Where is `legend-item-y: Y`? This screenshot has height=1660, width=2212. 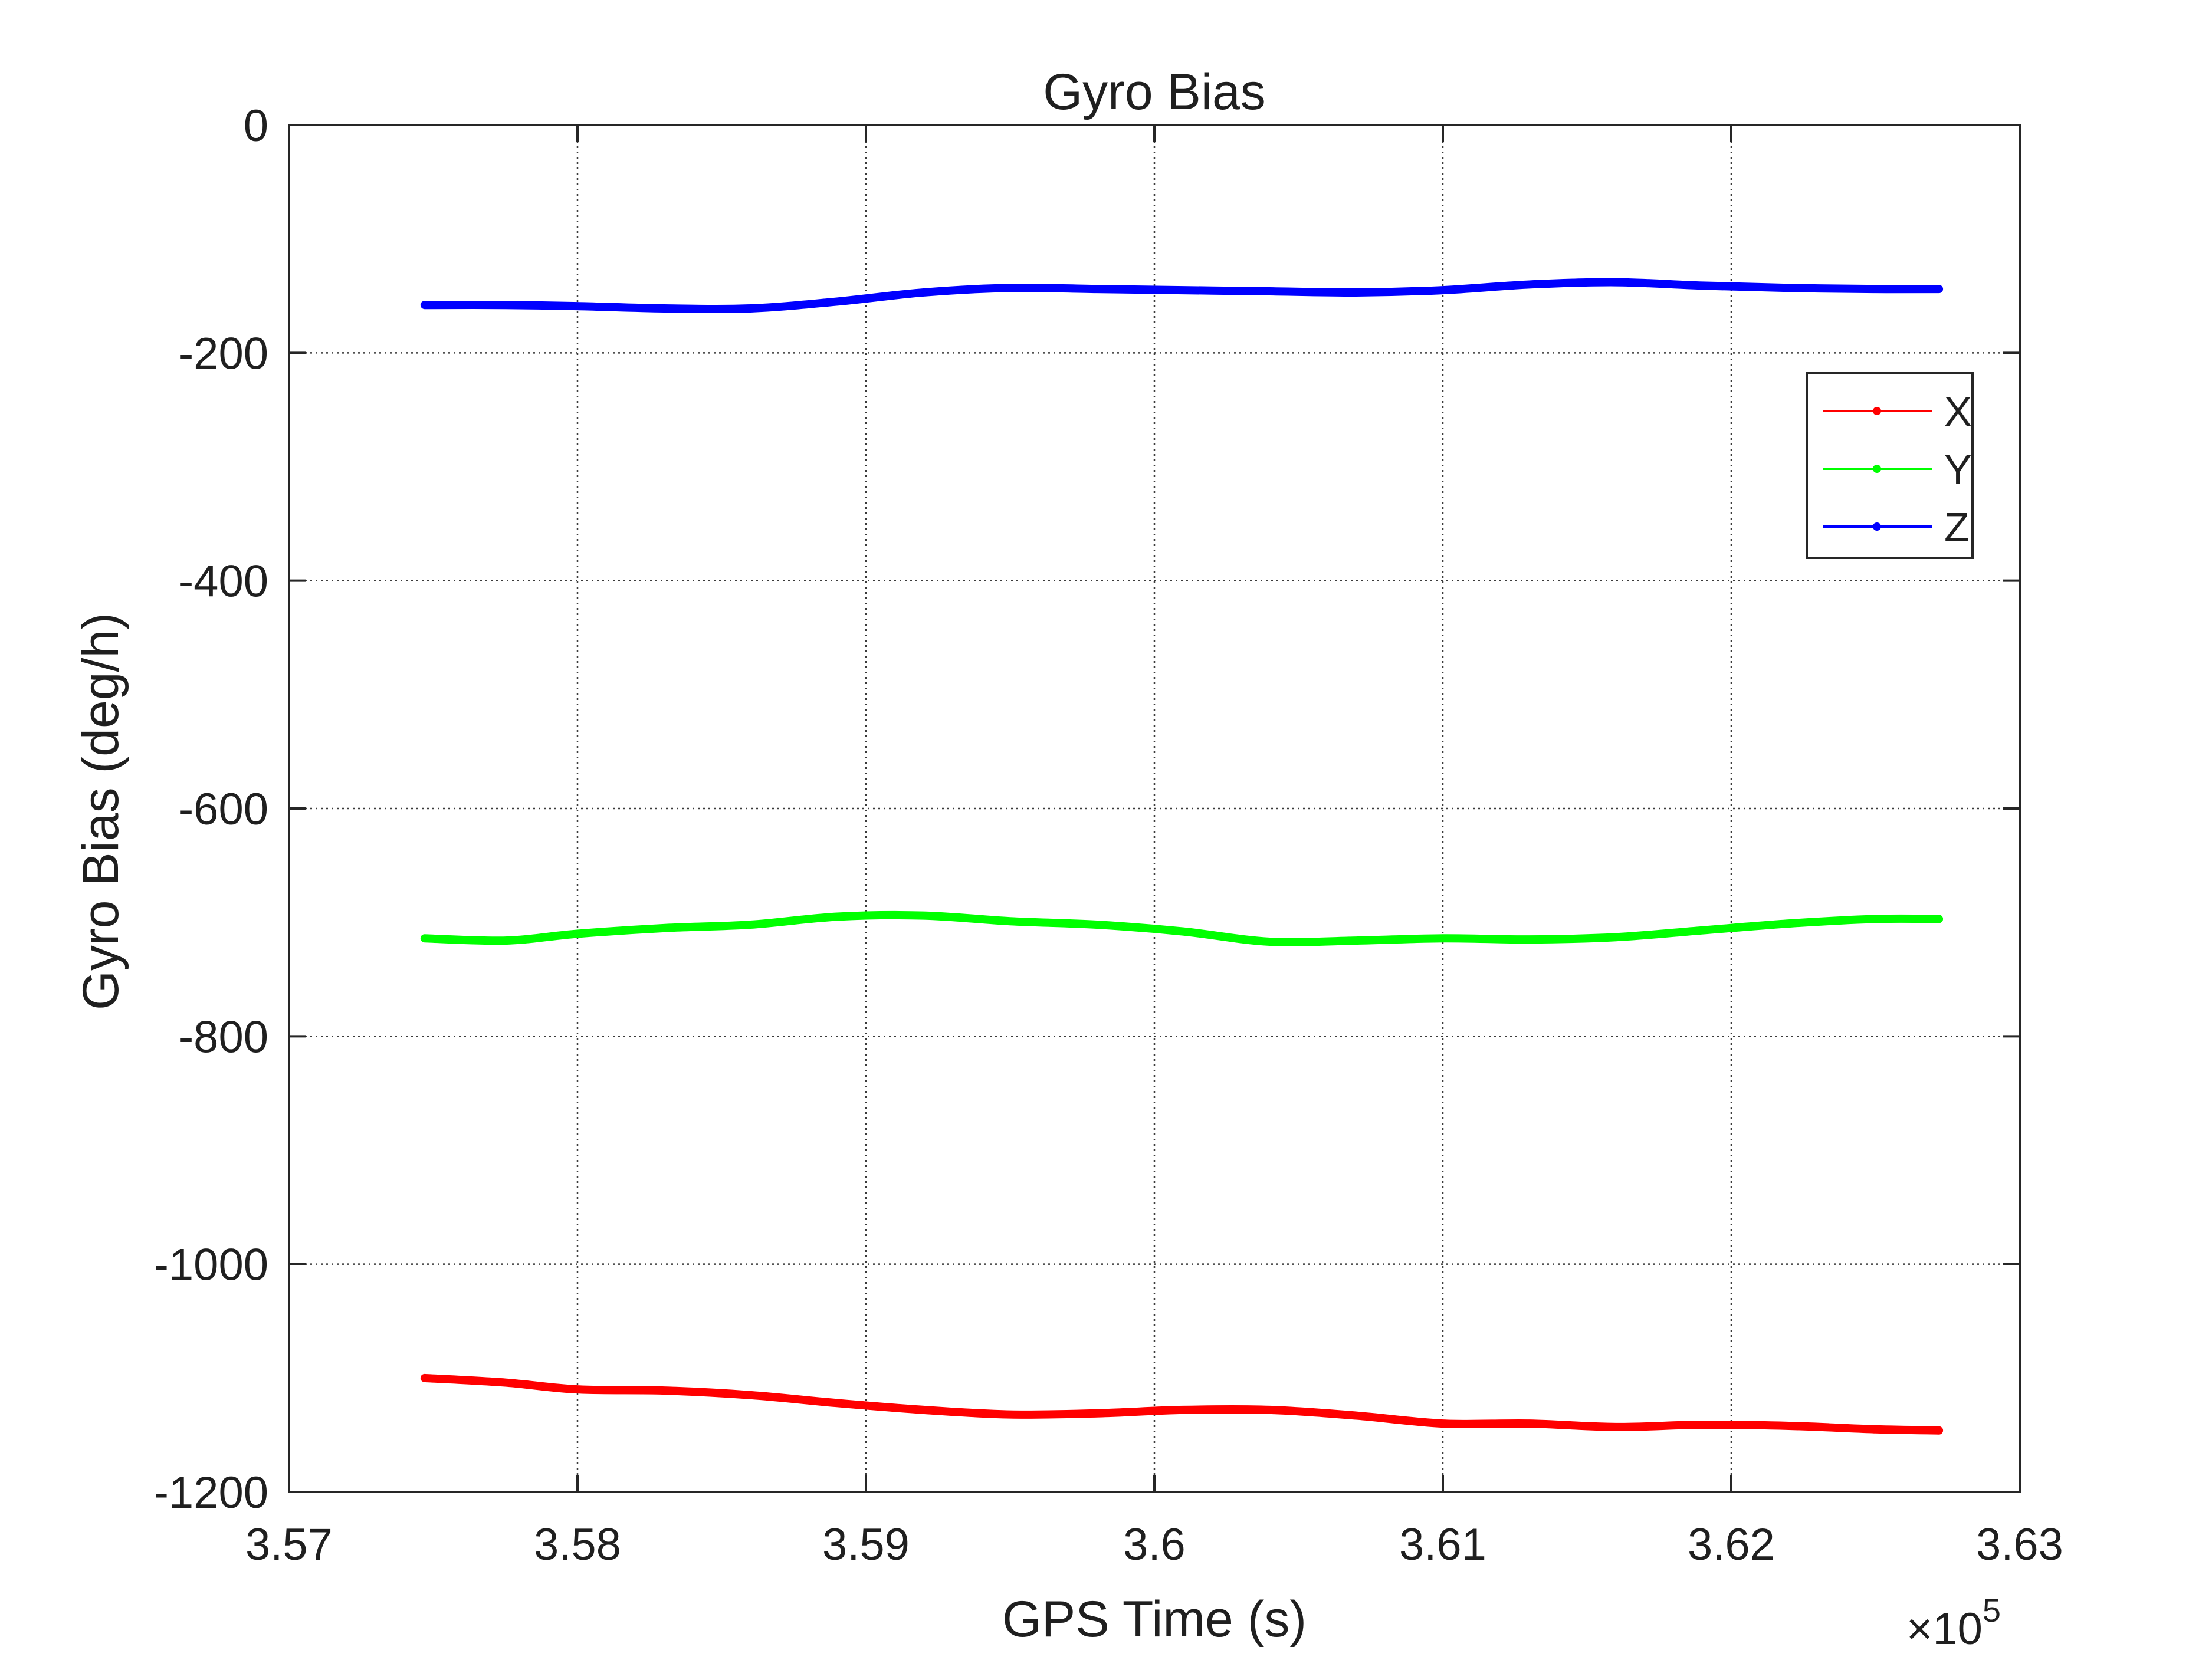 legend-item-y: Y is located at coordinates (1897, 469).